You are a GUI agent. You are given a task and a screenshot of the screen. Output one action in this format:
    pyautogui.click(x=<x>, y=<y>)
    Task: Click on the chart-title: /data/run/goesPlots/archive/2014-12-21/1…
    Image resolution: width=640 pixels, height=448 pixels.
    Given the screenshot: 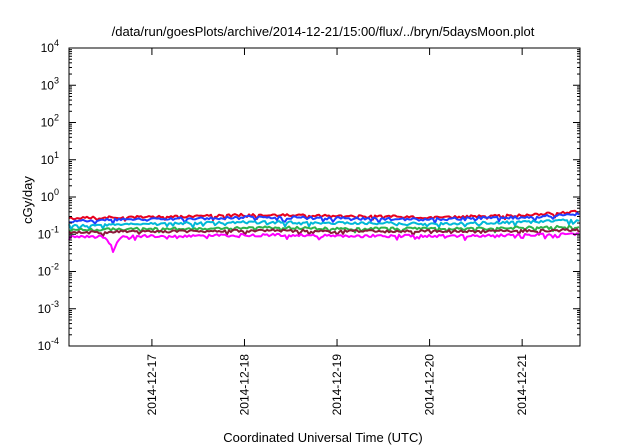 What is the action you would take?
    pyautogui.click(x=323, y=31)
    